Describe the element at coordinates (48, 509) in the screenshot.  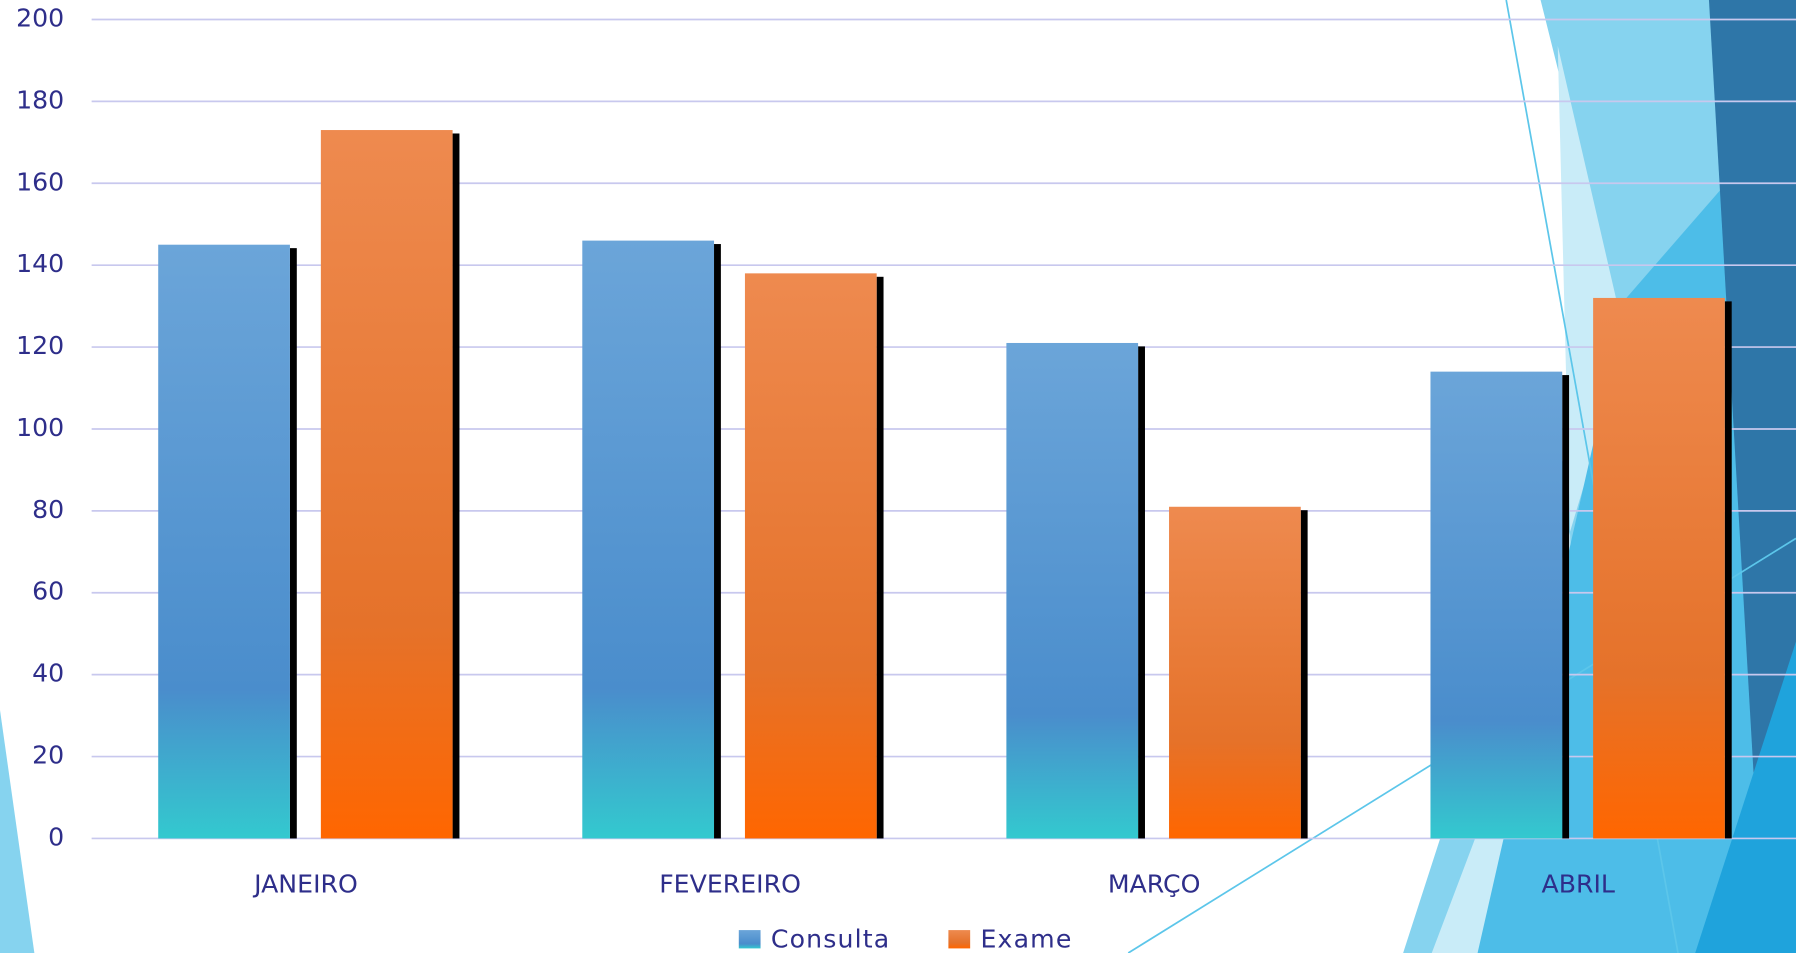
I see `y-tick-label: 80` at that location.